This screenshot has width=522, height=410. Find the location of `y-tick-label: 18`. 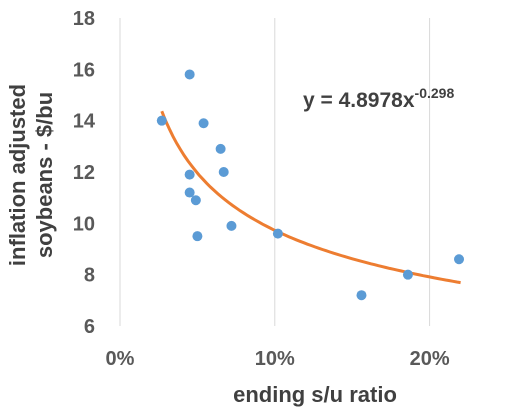

y-tick-label: 18 is located at coordinates (84, 19).